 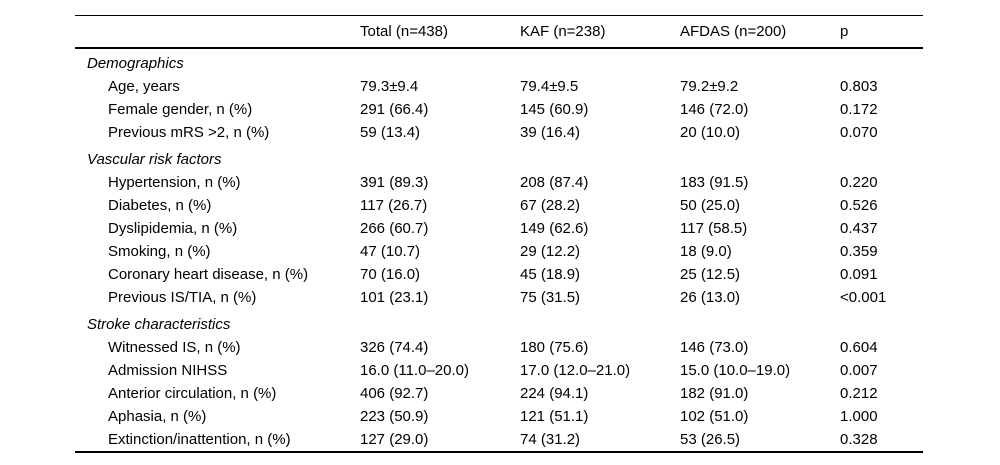 What do you see at coordinates (159, 324) in the screenshot?
I see `section-title: Stroke characteristics` at bounding box center [159, 324].